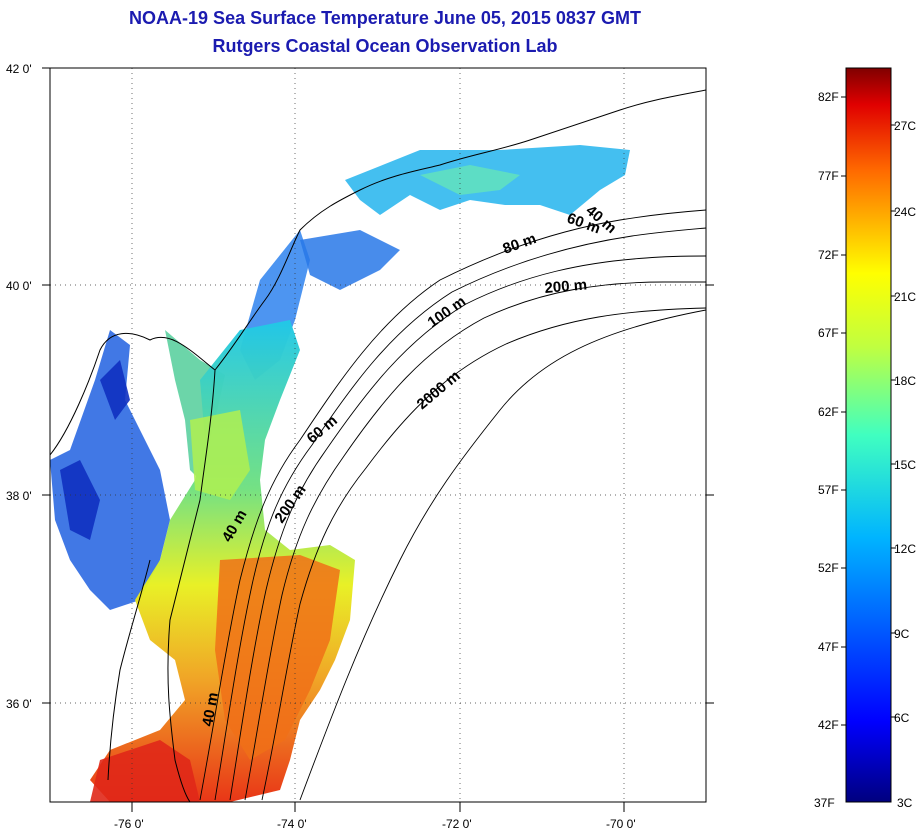  I want to click on colorbar-f-label: 42F, so click(828, 725).